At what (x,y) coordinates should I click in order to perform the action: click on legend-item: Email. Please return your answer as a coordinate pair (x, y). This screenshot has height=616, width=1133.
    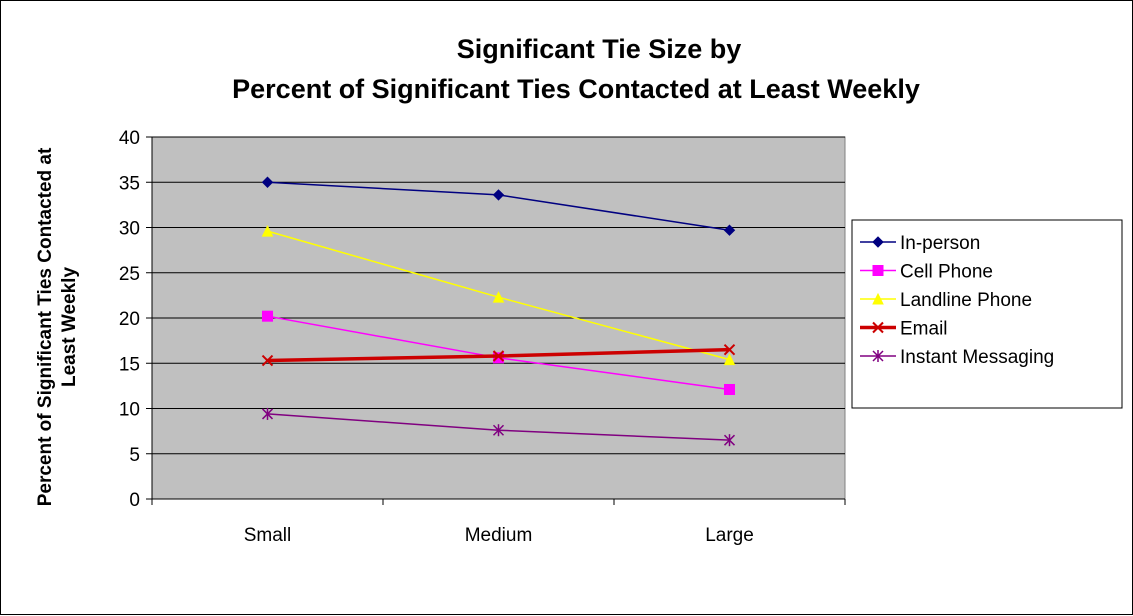
    Looking at the image, I should click on (904, 329).